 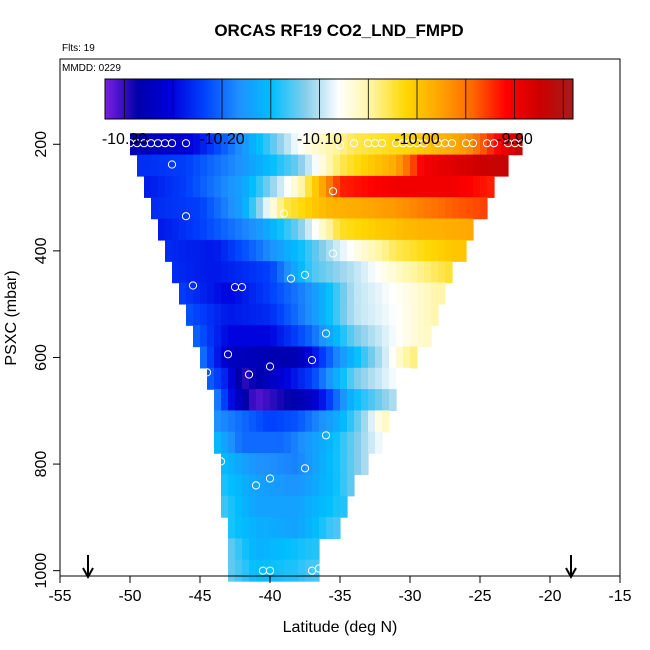 What do you see at coordinates (41, 571) in the screenshot?
I see `y-tick-label: 1000` at bounding box center [41, 571].